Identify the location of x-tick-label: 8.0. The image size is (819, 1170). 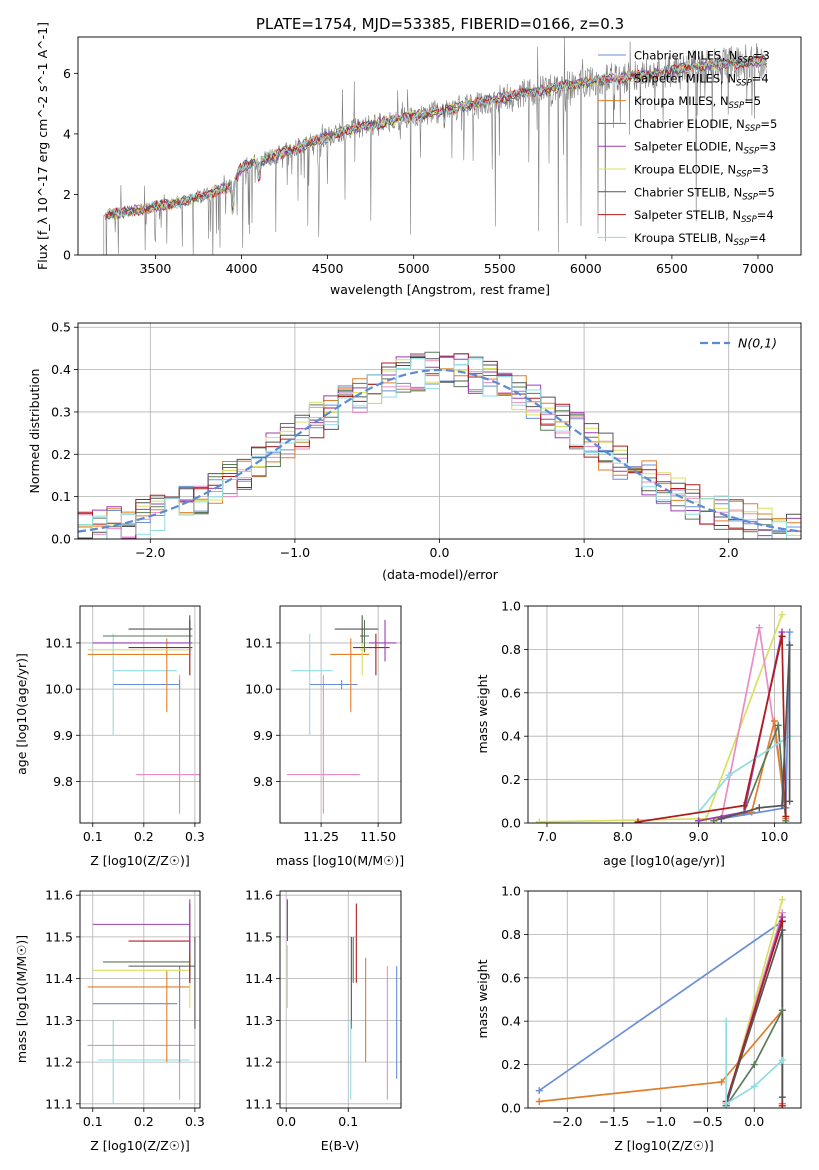
(623, 836).